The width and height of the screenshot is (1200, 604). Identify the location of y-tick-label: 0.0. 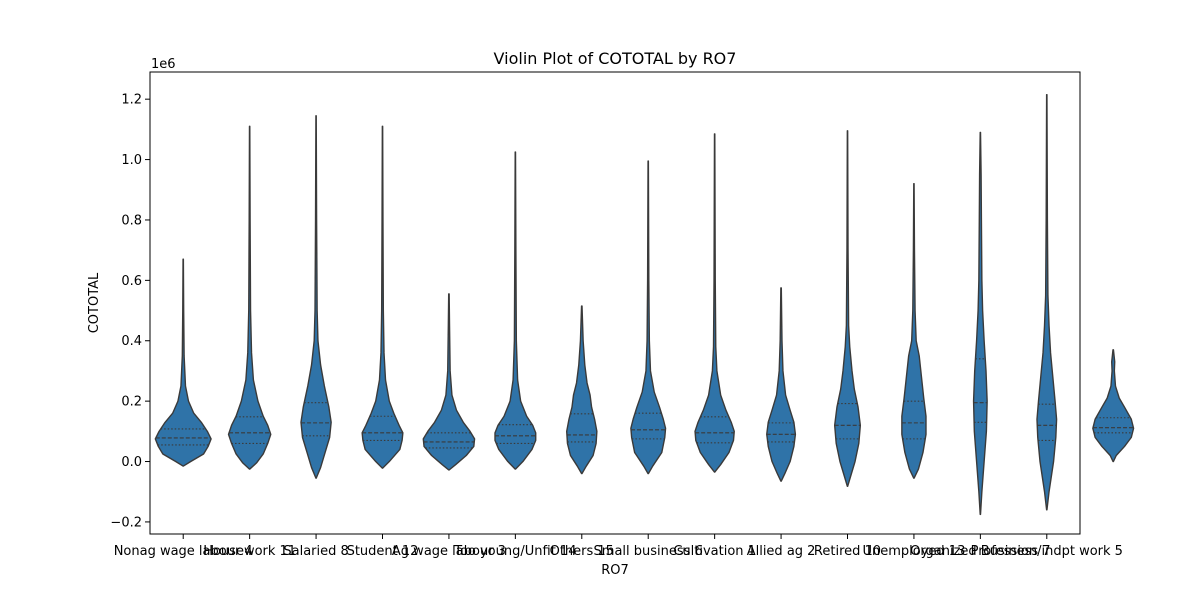
(131, 462).